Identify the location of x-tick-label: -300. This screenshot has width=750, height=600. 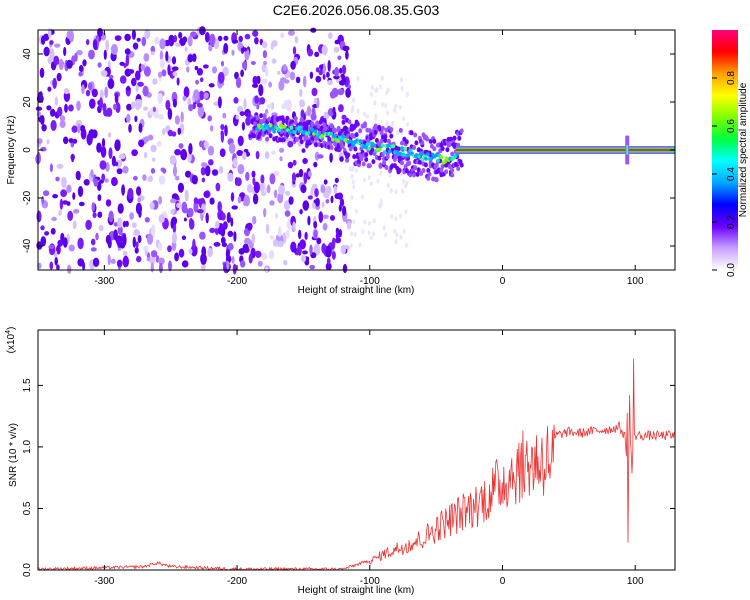
(104, 581).